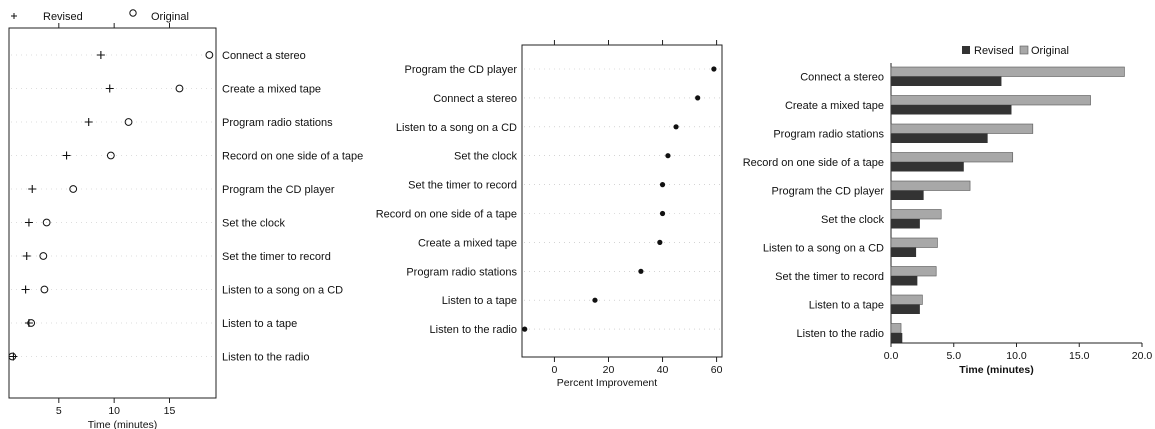  I want to click on chart2-category-label: Program the CD player, so click(461, 70).